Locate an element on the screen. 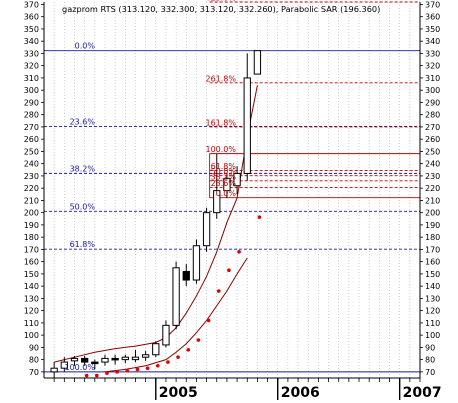  left-y-tick-label: 340 is located at coordinates (31, 41).